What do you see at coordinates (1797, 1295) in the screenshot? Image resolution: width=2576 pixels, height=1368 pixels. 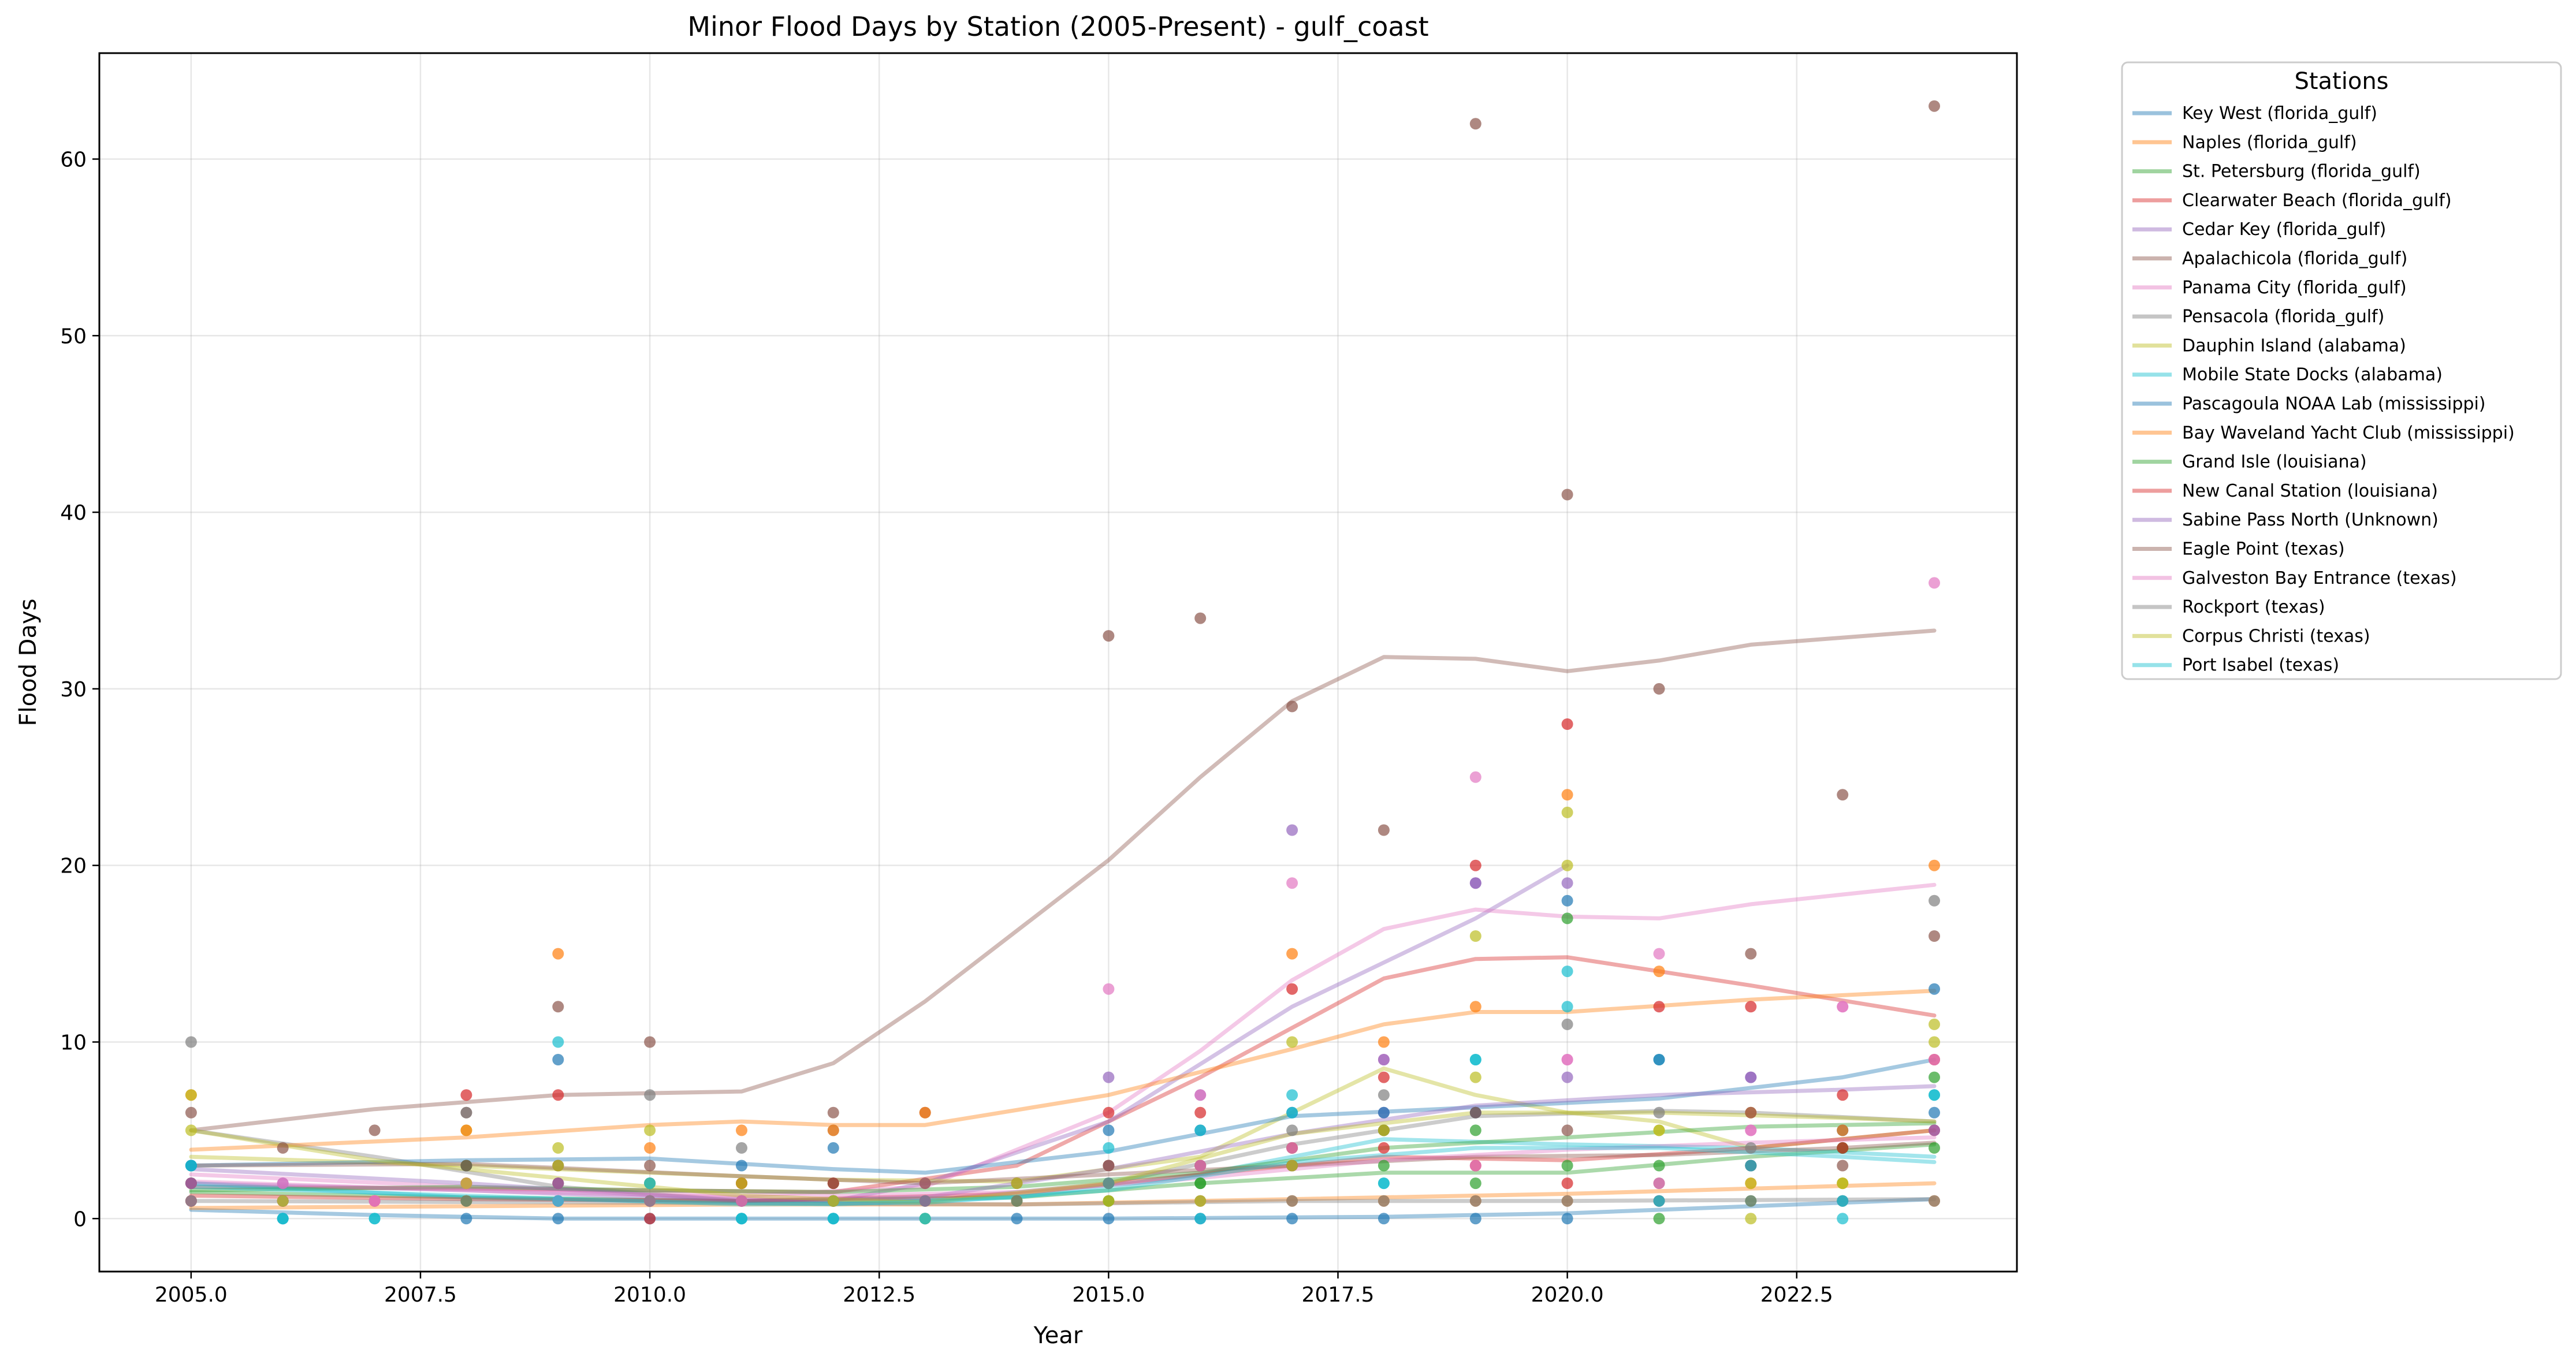 I see `x-tick-label: 2022.5` at bounding box center [1797, 1295].